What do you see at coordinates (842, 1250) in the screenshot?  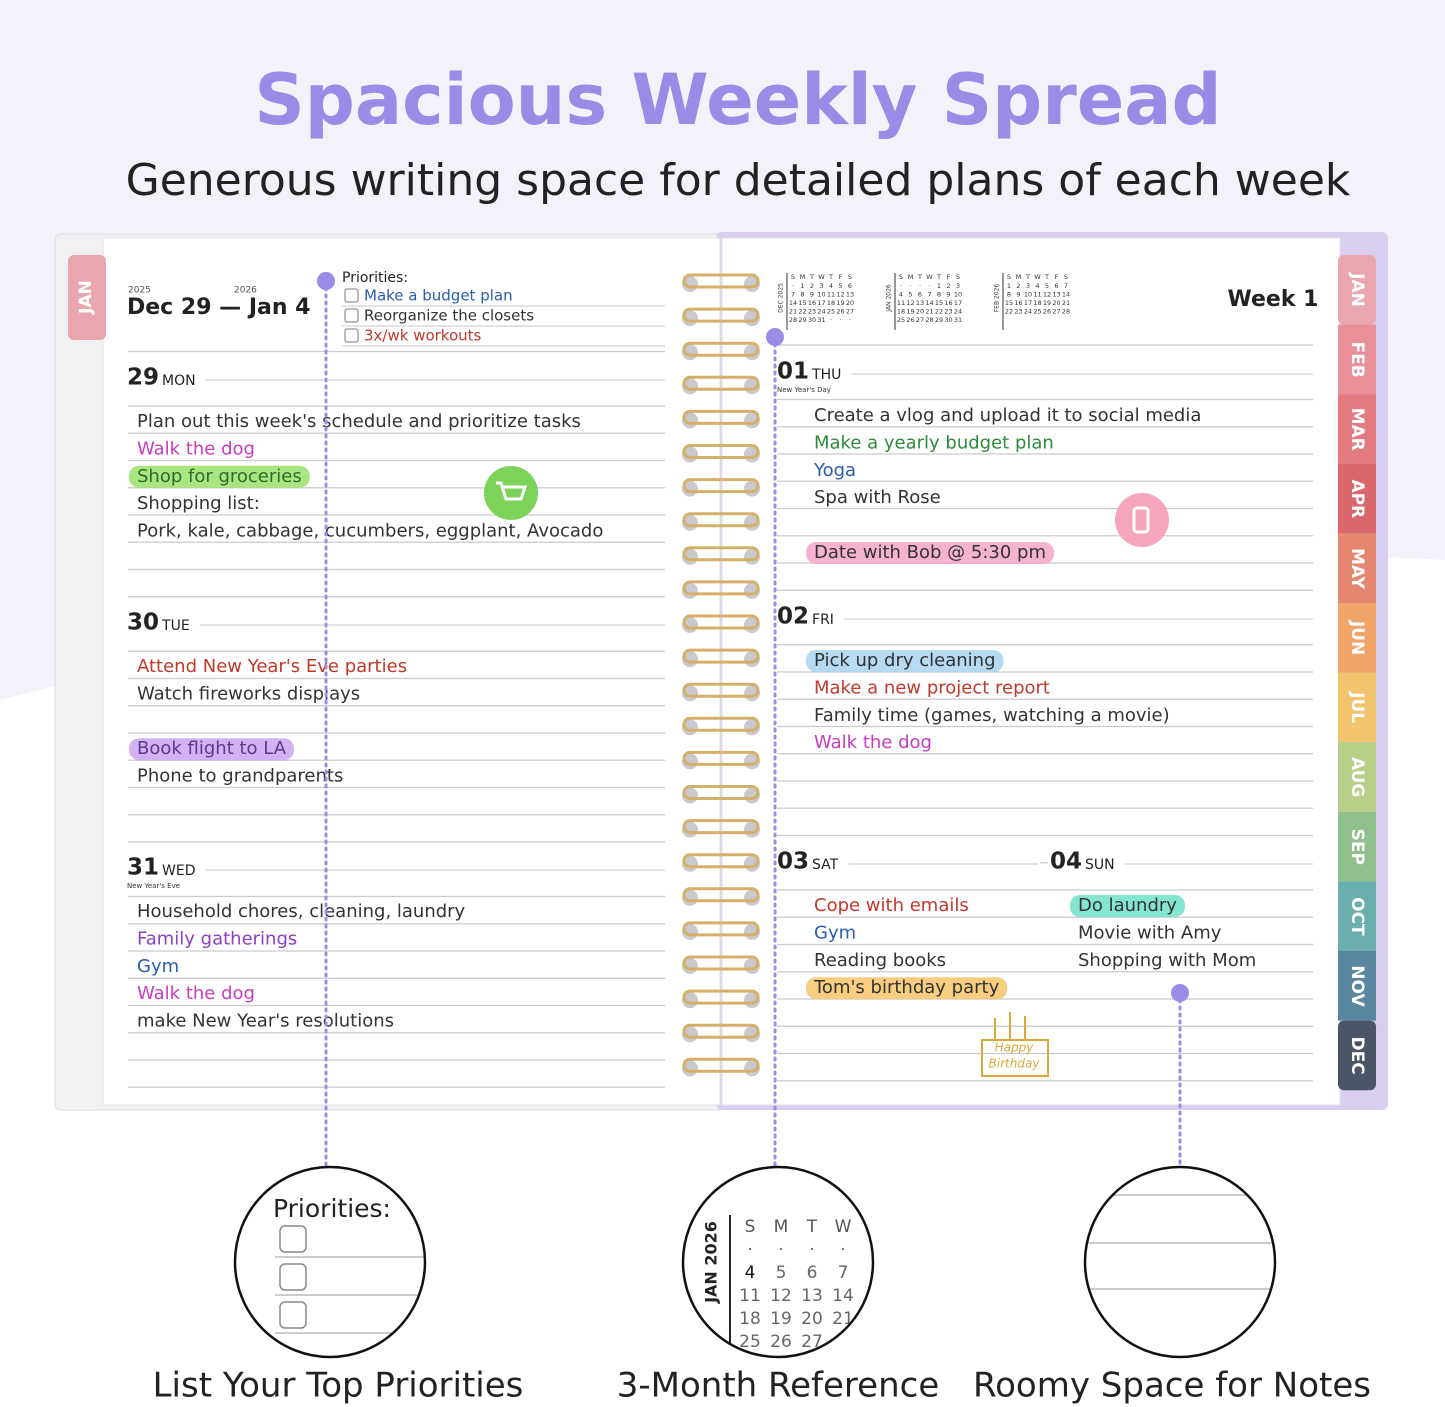 I see `zoom-day: ·` at bounding box center [842, 1250].